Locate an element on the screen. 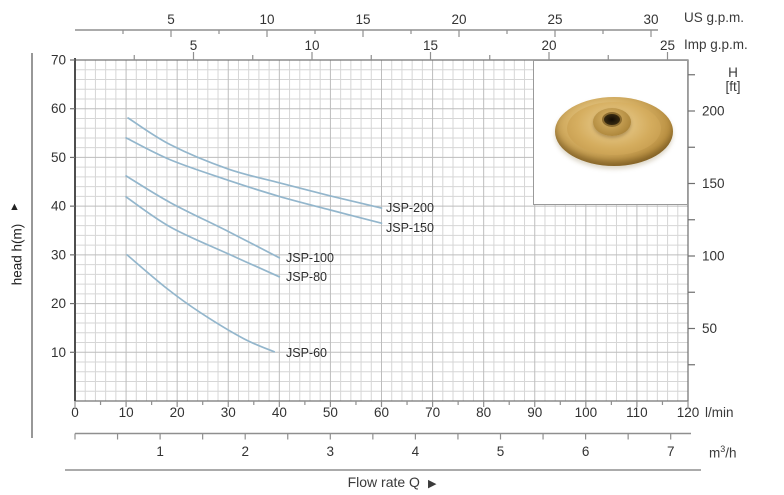  m3h-tick-label: 7 is located at coordinates (671, 451).